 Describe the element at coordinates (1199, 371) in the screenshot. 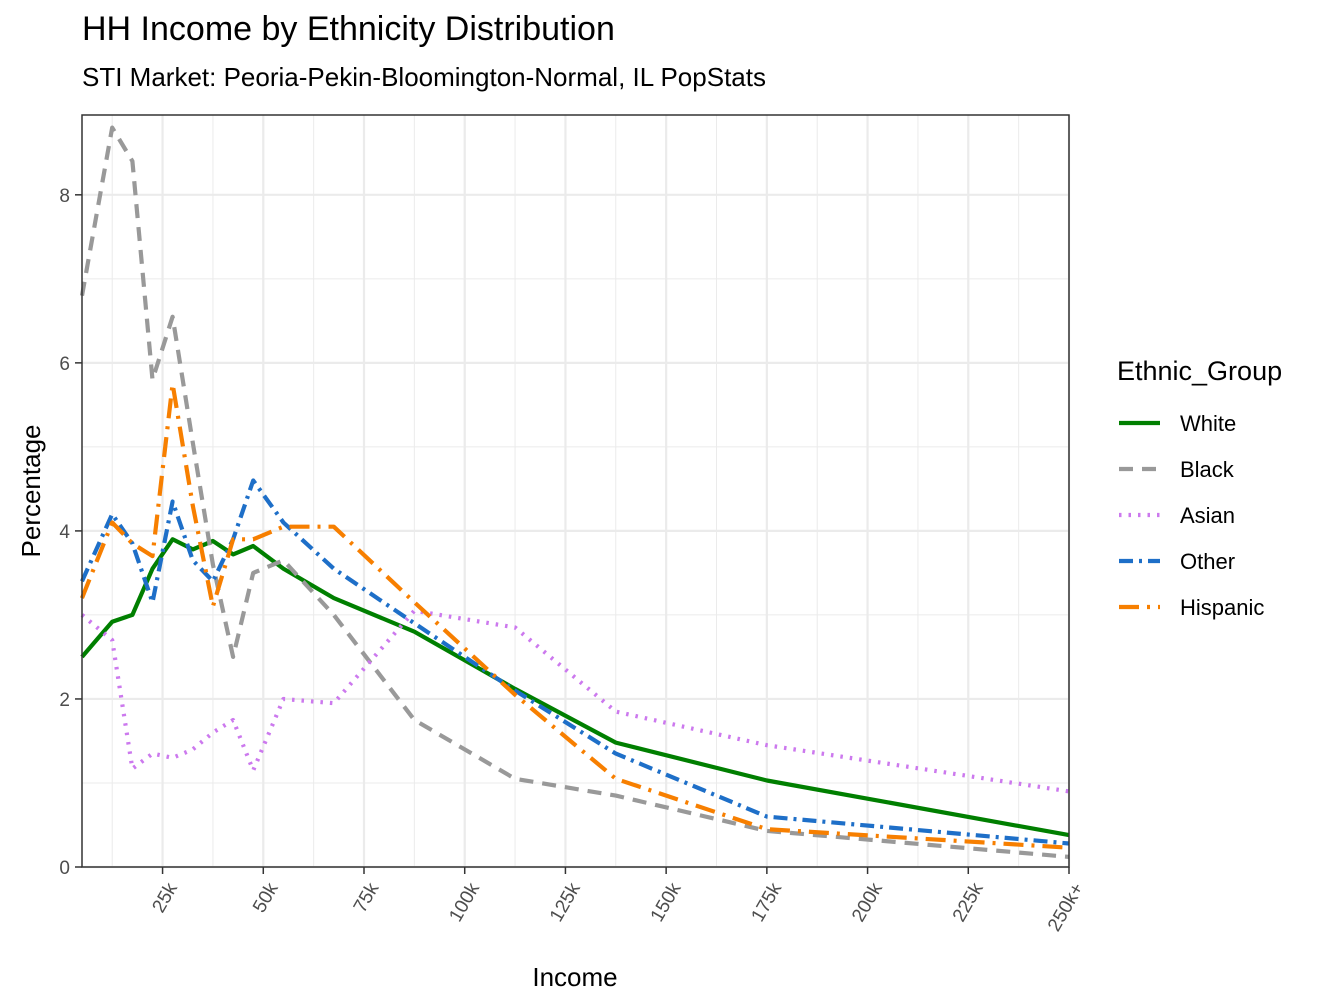

I see `legend-title: Ethnic_Group` at that location.